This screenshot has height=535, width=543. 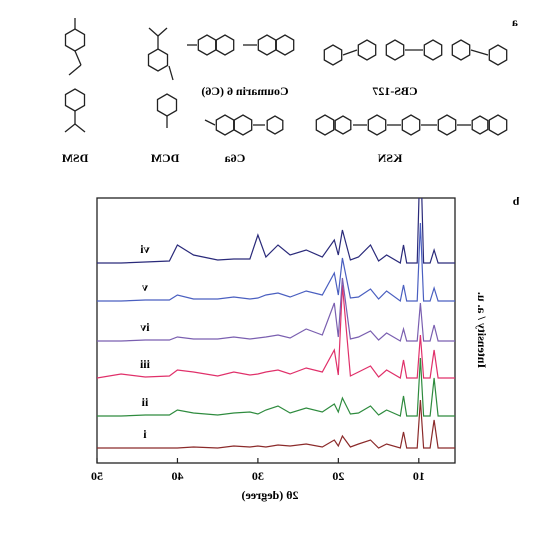 What do you see at coordinates (269, 495) in the screenshot?
I see `x-axis-label: 2θ (degree)` at bounding box center [269, 495].